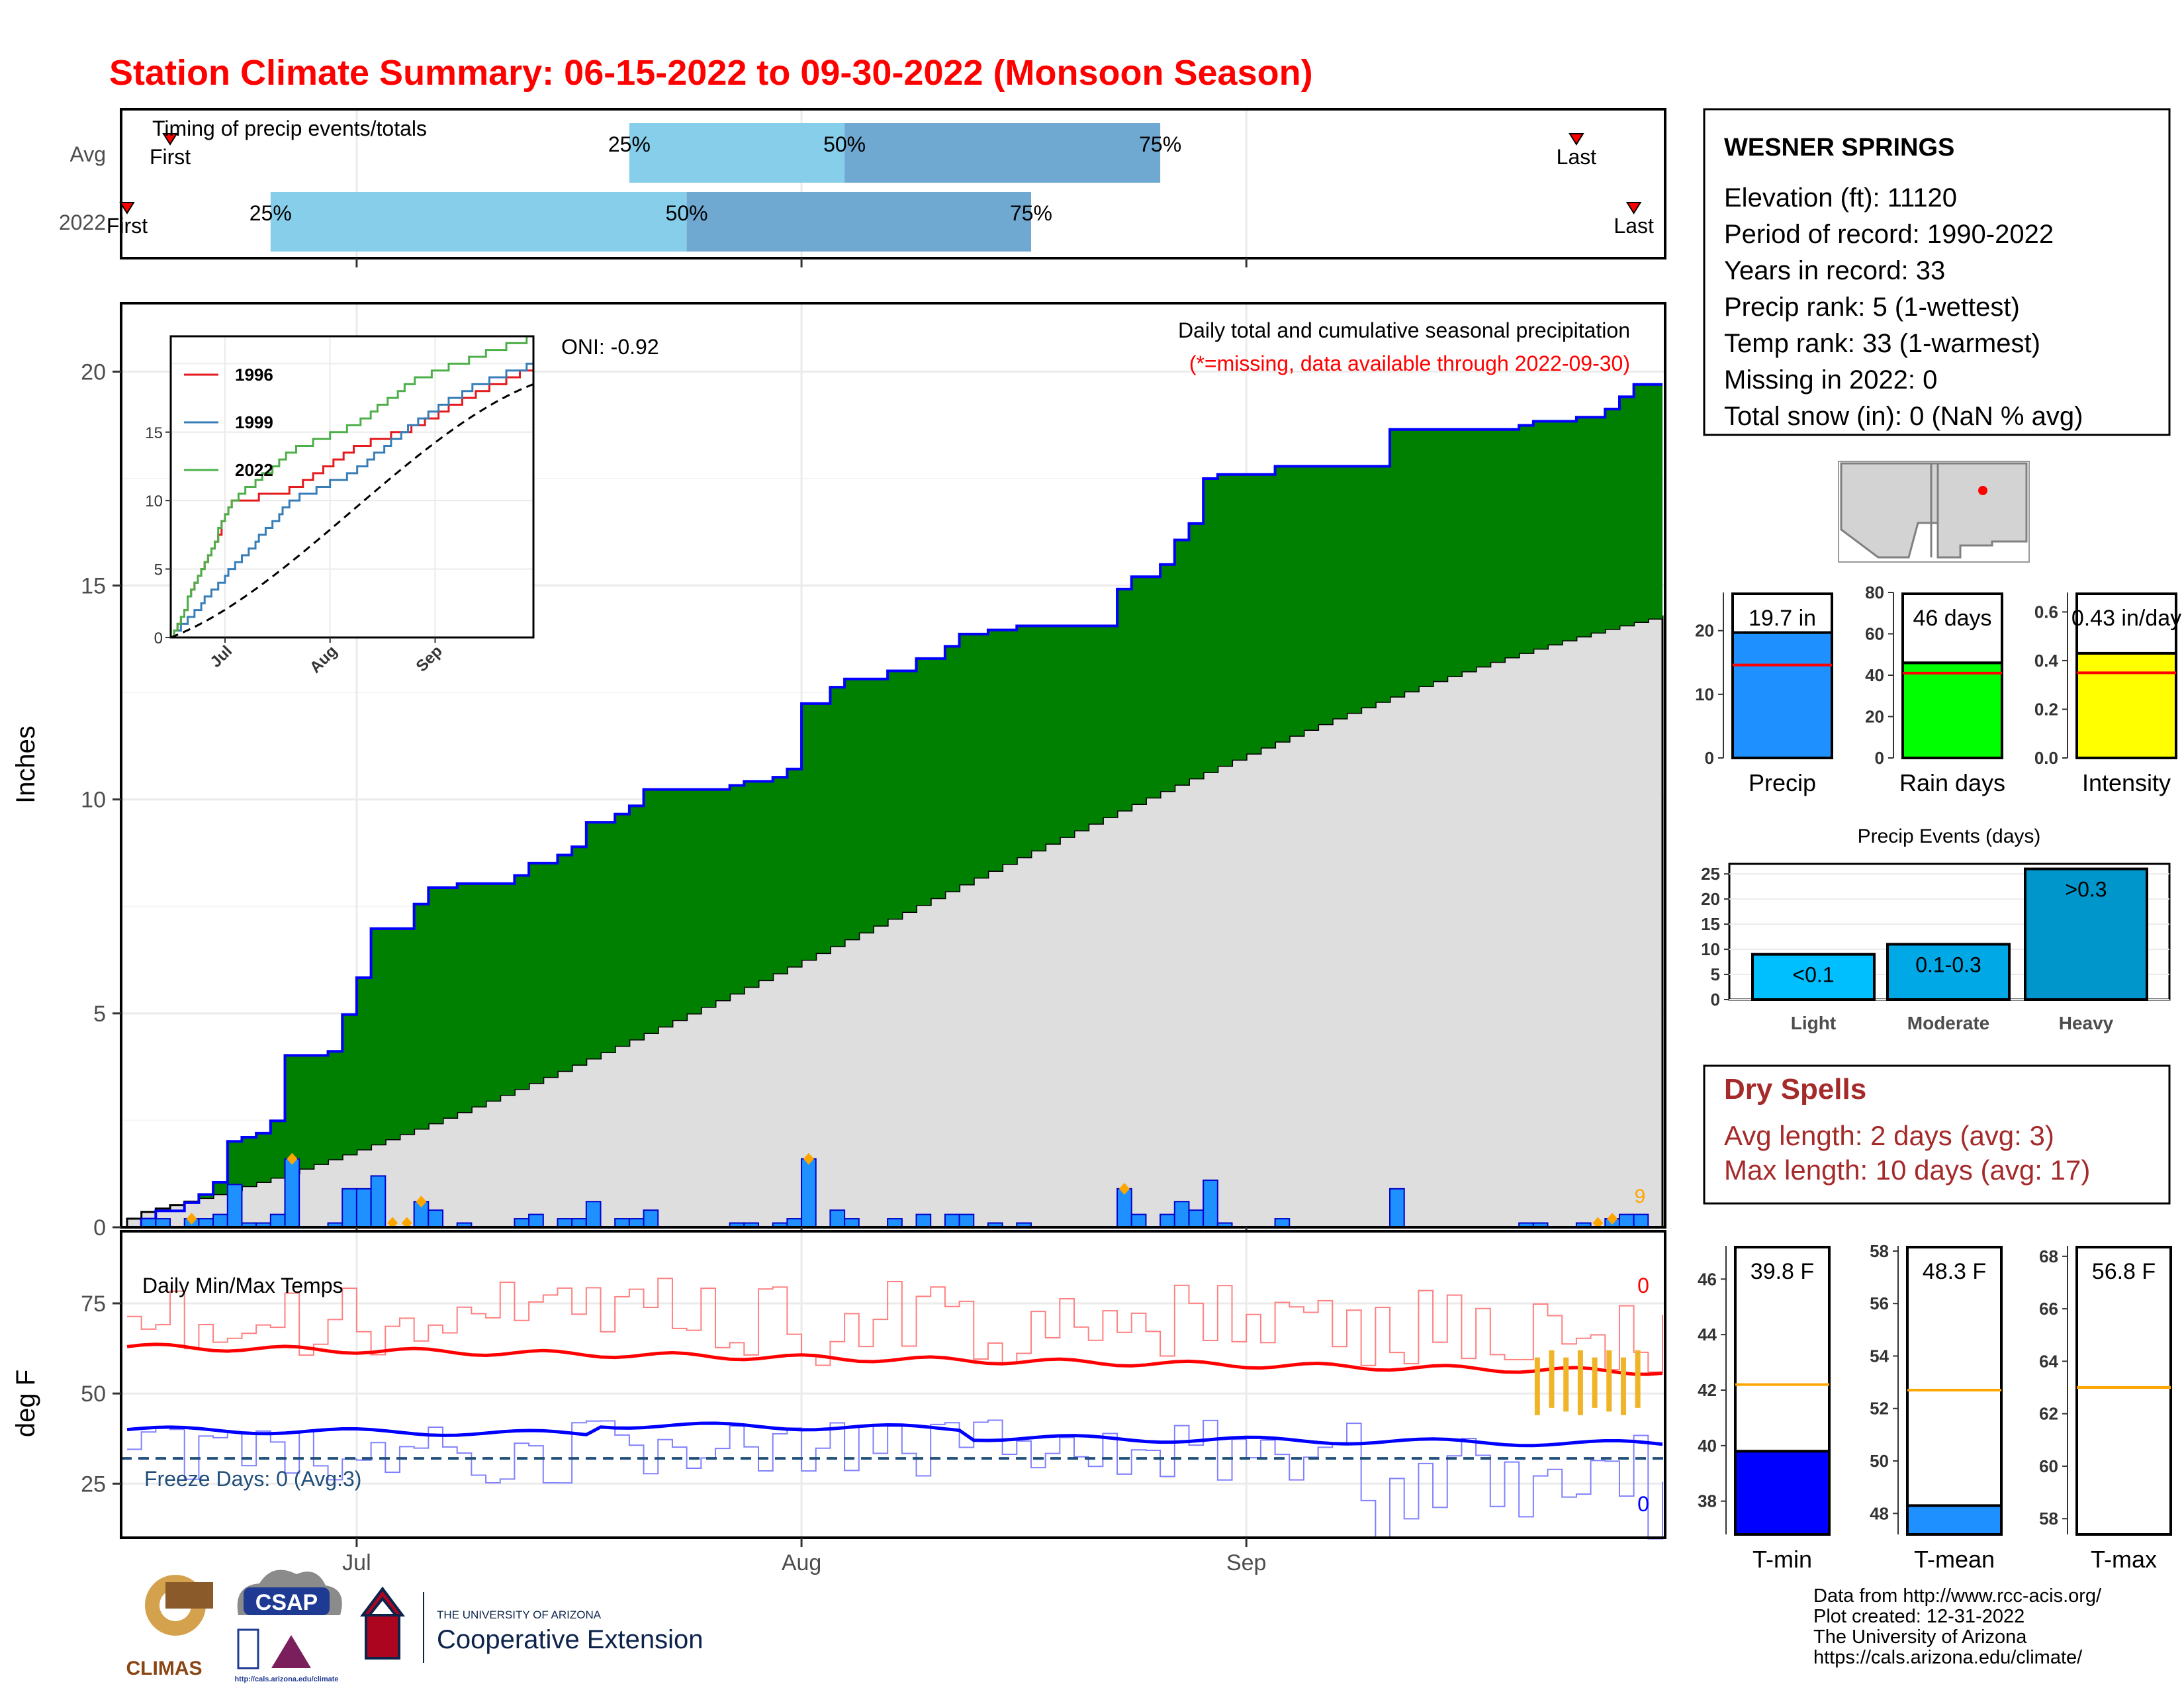  What do you see at coordinates (154, 501) in the screenshot?
I see `inset-y-tick-label: 10` at bounding box center [154, 501].